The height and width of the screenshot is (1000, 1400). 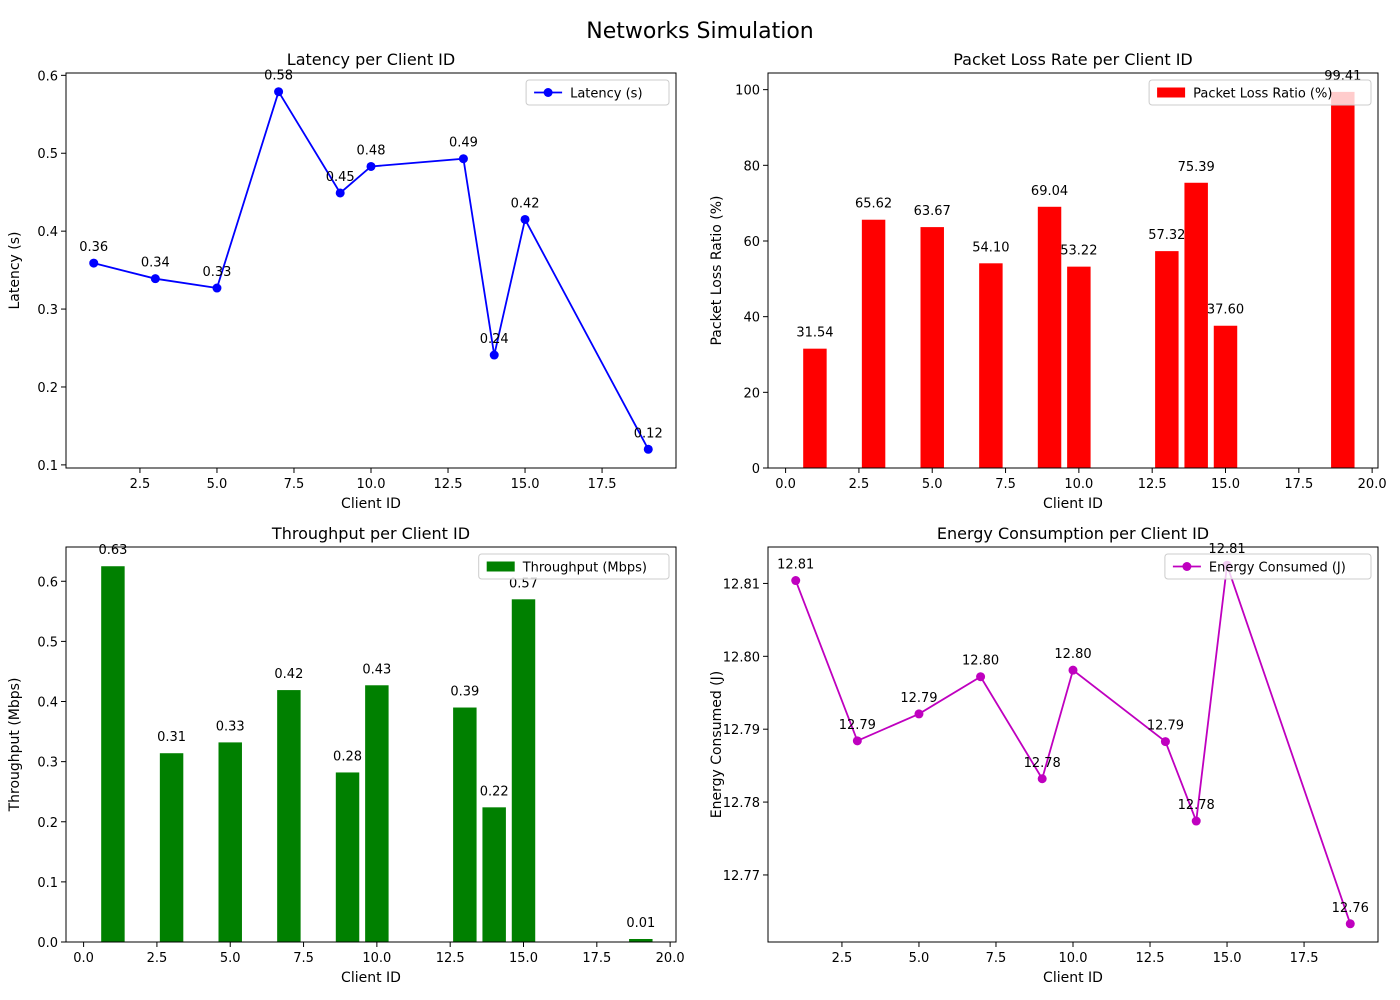 I want to click on packet-loss-data-label: 69.04, so click(x=1049, y=191).